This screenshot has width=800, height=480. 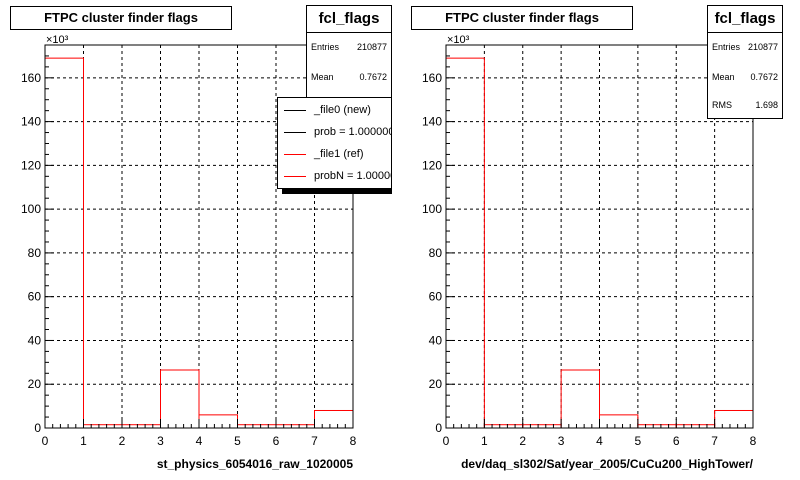 What do you see at coordinates (599, 441) in the screenshot?
I see `right-xtick-label-4: 4` at bounding box center [599, 441].